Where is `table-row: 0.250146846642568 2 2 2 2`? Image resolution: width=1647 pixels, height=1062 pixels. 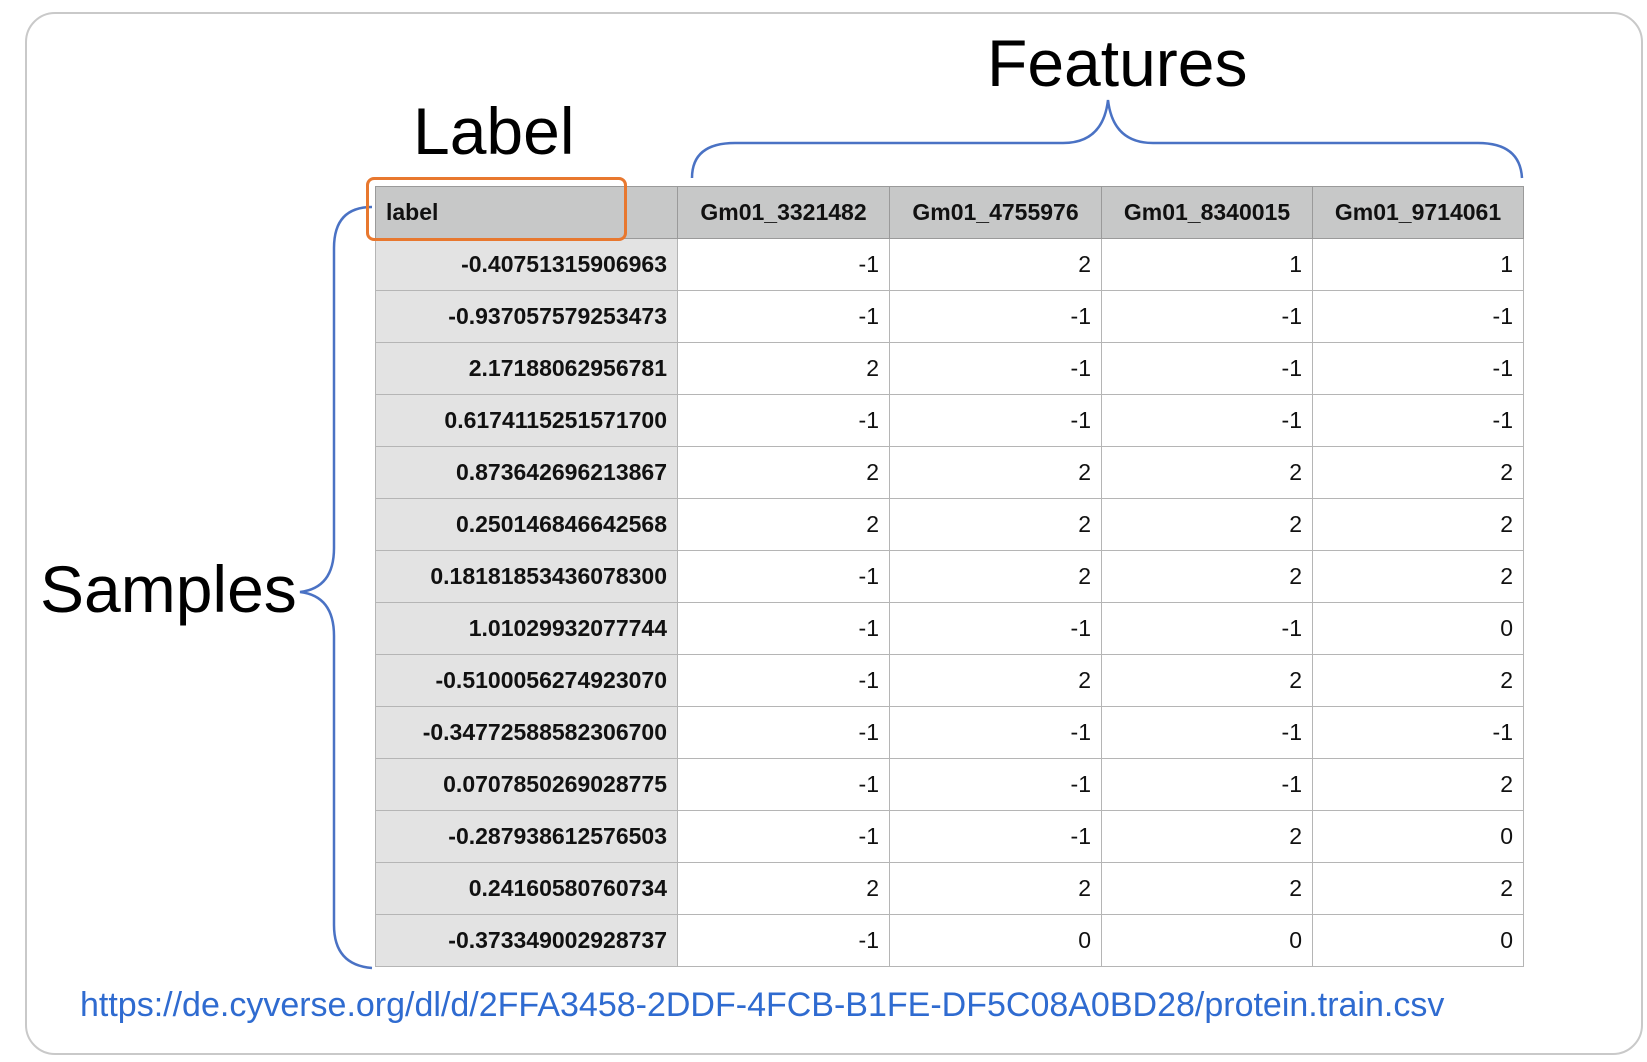 table-row: 0.250146846642568 2 2 2 2 is located at coordinates (949, 524).